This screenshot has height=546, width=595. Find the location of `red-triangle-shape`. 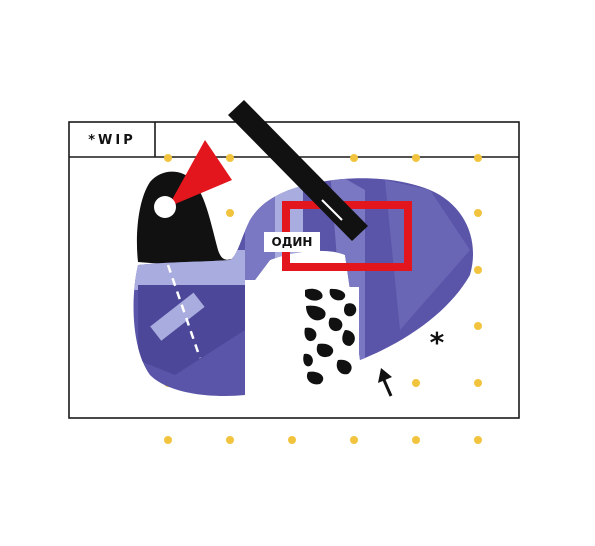

red-triangle-shape is located at coordinates (193, 179).